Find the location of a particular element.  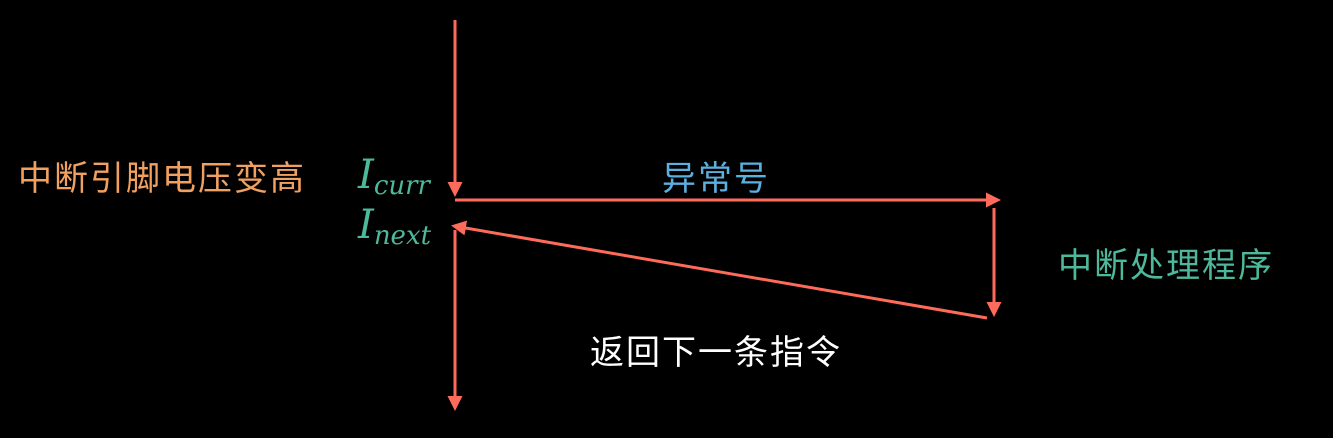

next-instruction-subscript: next is located at coordinates (403, 236).